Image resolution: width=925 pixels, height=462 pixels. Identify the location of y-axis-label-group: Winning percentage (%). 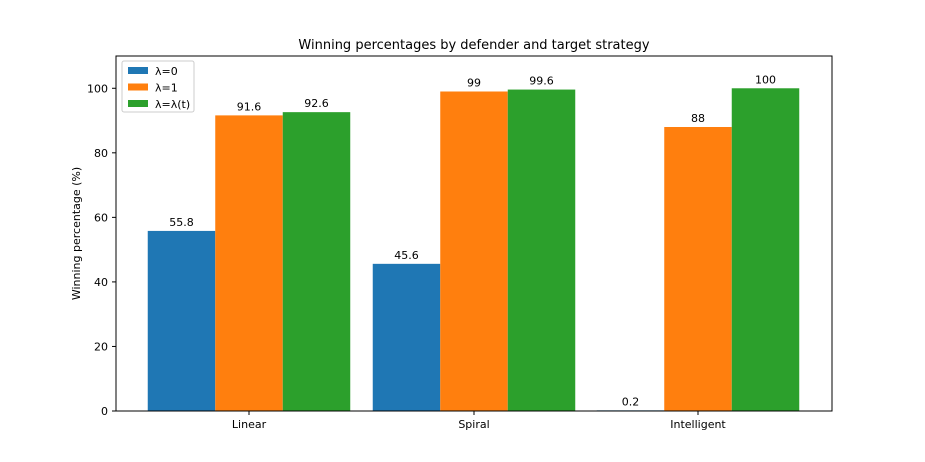
(76, 233).